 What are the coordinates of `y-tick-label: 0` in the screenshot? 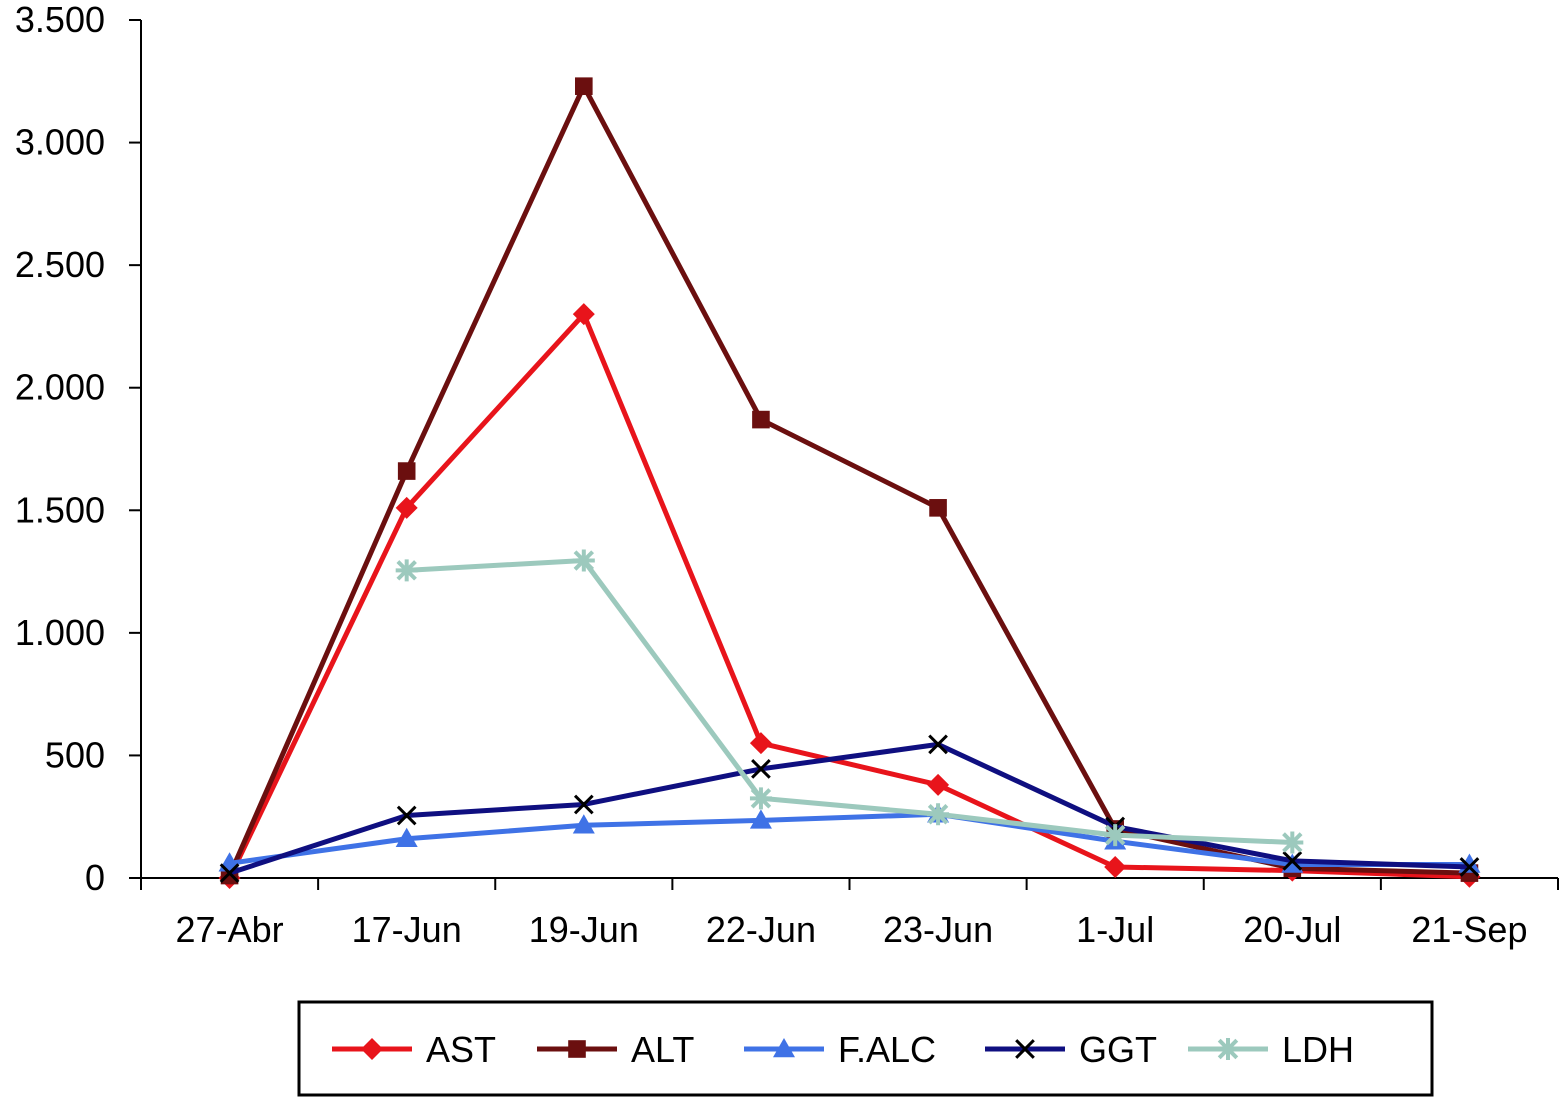 It's located at (95, 877).